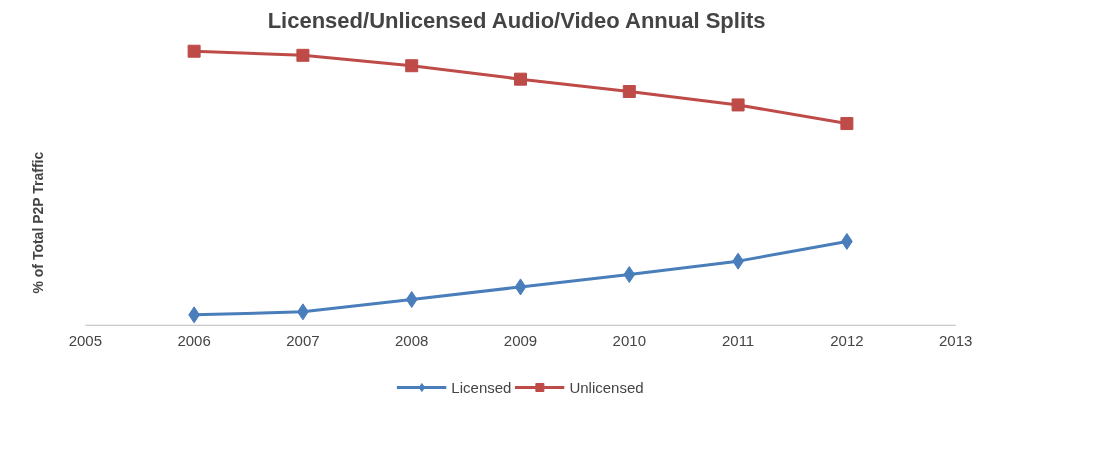  What do you see at coordinates (303, 341) in the screenshot?
I see `x-tick-label: 2007` at bounding box center [303, 341].